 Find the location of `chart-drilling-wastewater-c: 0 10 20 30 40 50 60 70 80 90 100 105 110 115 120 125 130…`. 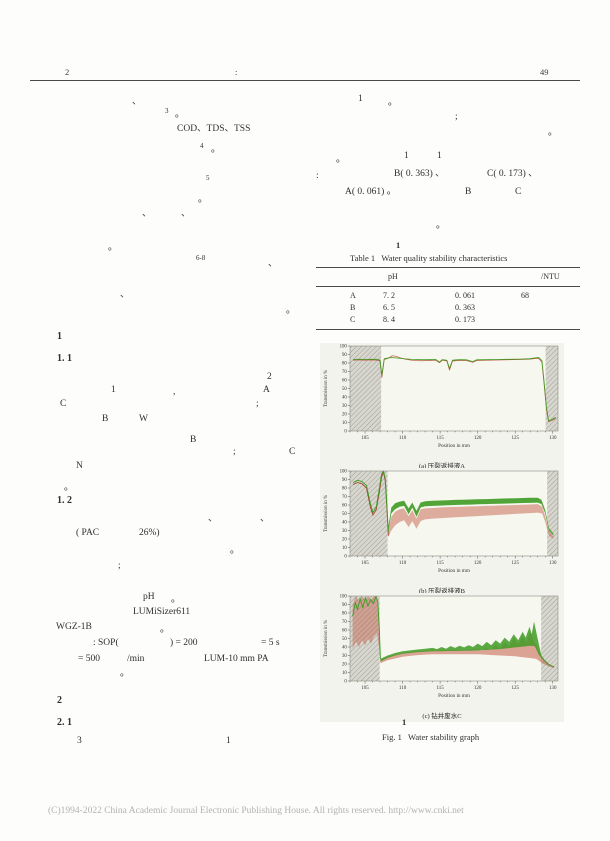

chart-drilling-wastewater-c: 0 10 20 30 40 50 60 70 80 90 100 105 110 115 120 125 130… is located at coordinates (442, 657).